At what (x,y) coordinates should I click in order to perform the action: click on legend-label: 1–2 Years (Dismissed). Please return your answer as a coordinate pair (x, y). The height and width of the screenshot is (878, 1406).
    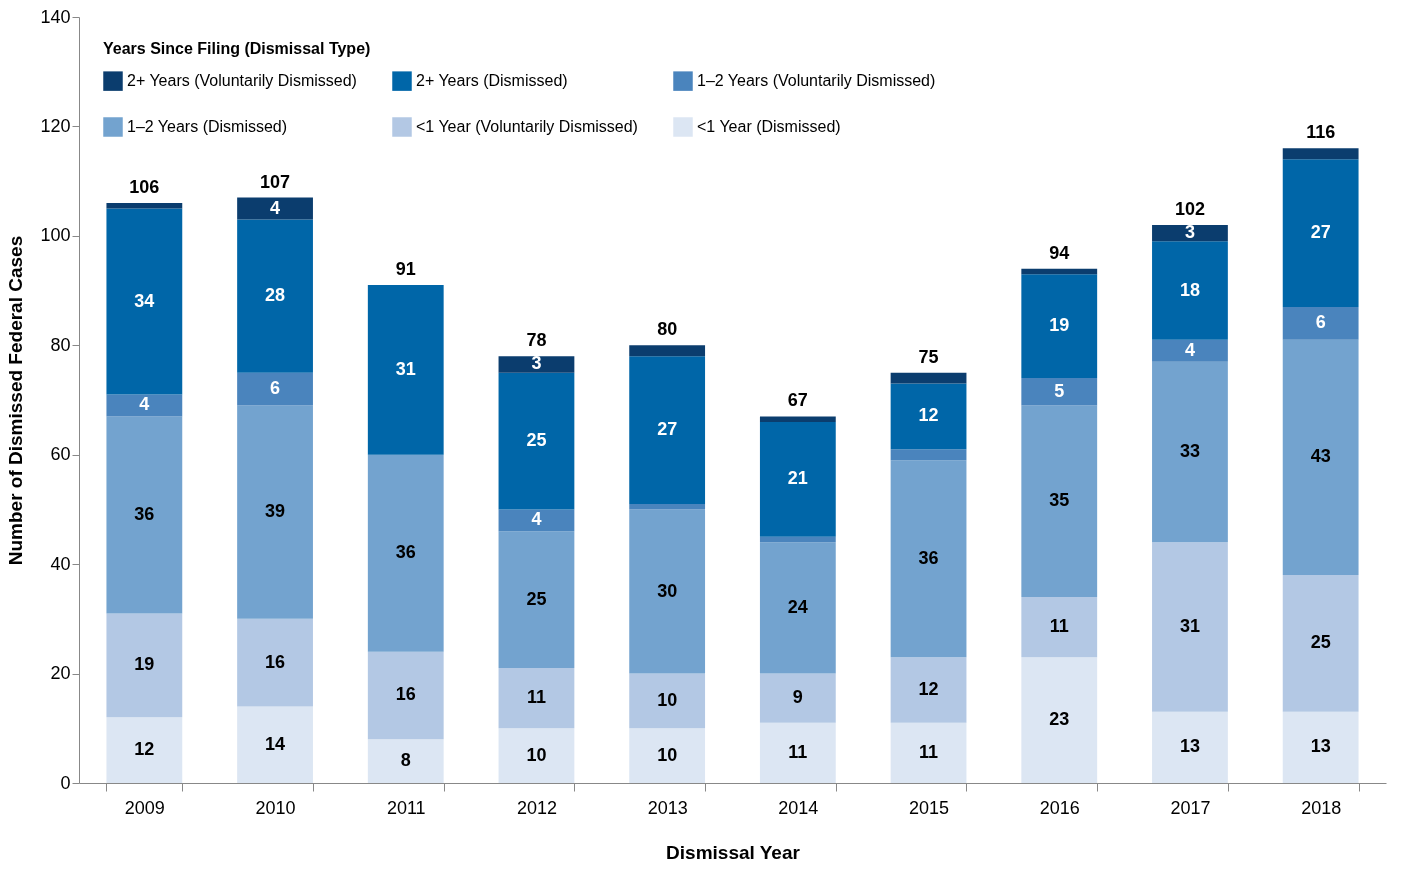
    Looking at the image, I should click on (207, 126).